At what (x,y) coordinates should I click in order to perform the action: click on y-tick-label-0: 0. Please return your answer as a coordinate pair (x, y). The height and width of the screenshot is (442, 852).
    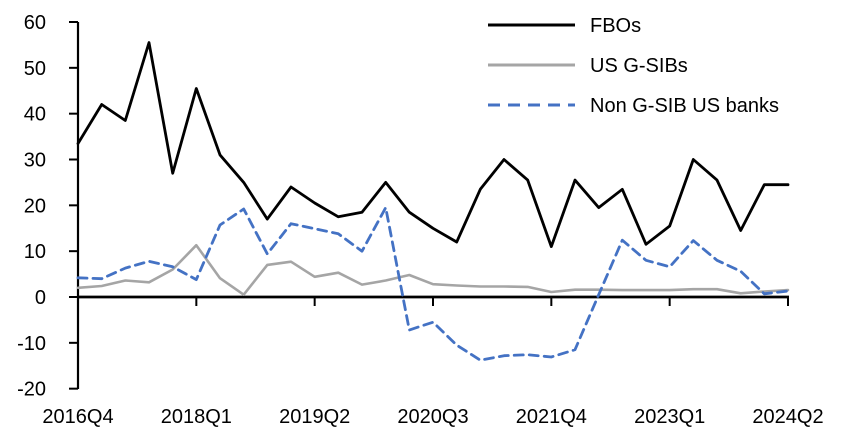
    Looking at the image, I should click on (40, 298).